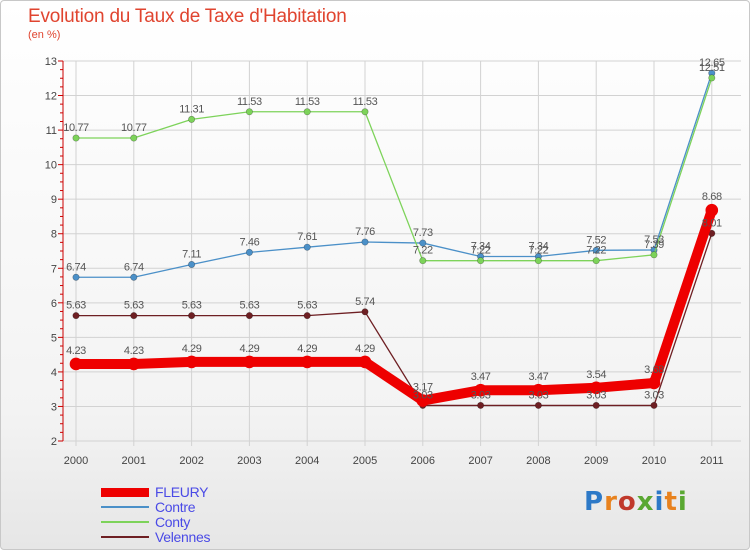 This screenshot has height=550, width=750. I want to click on x-tick-label: 2004, so click(307, 461).